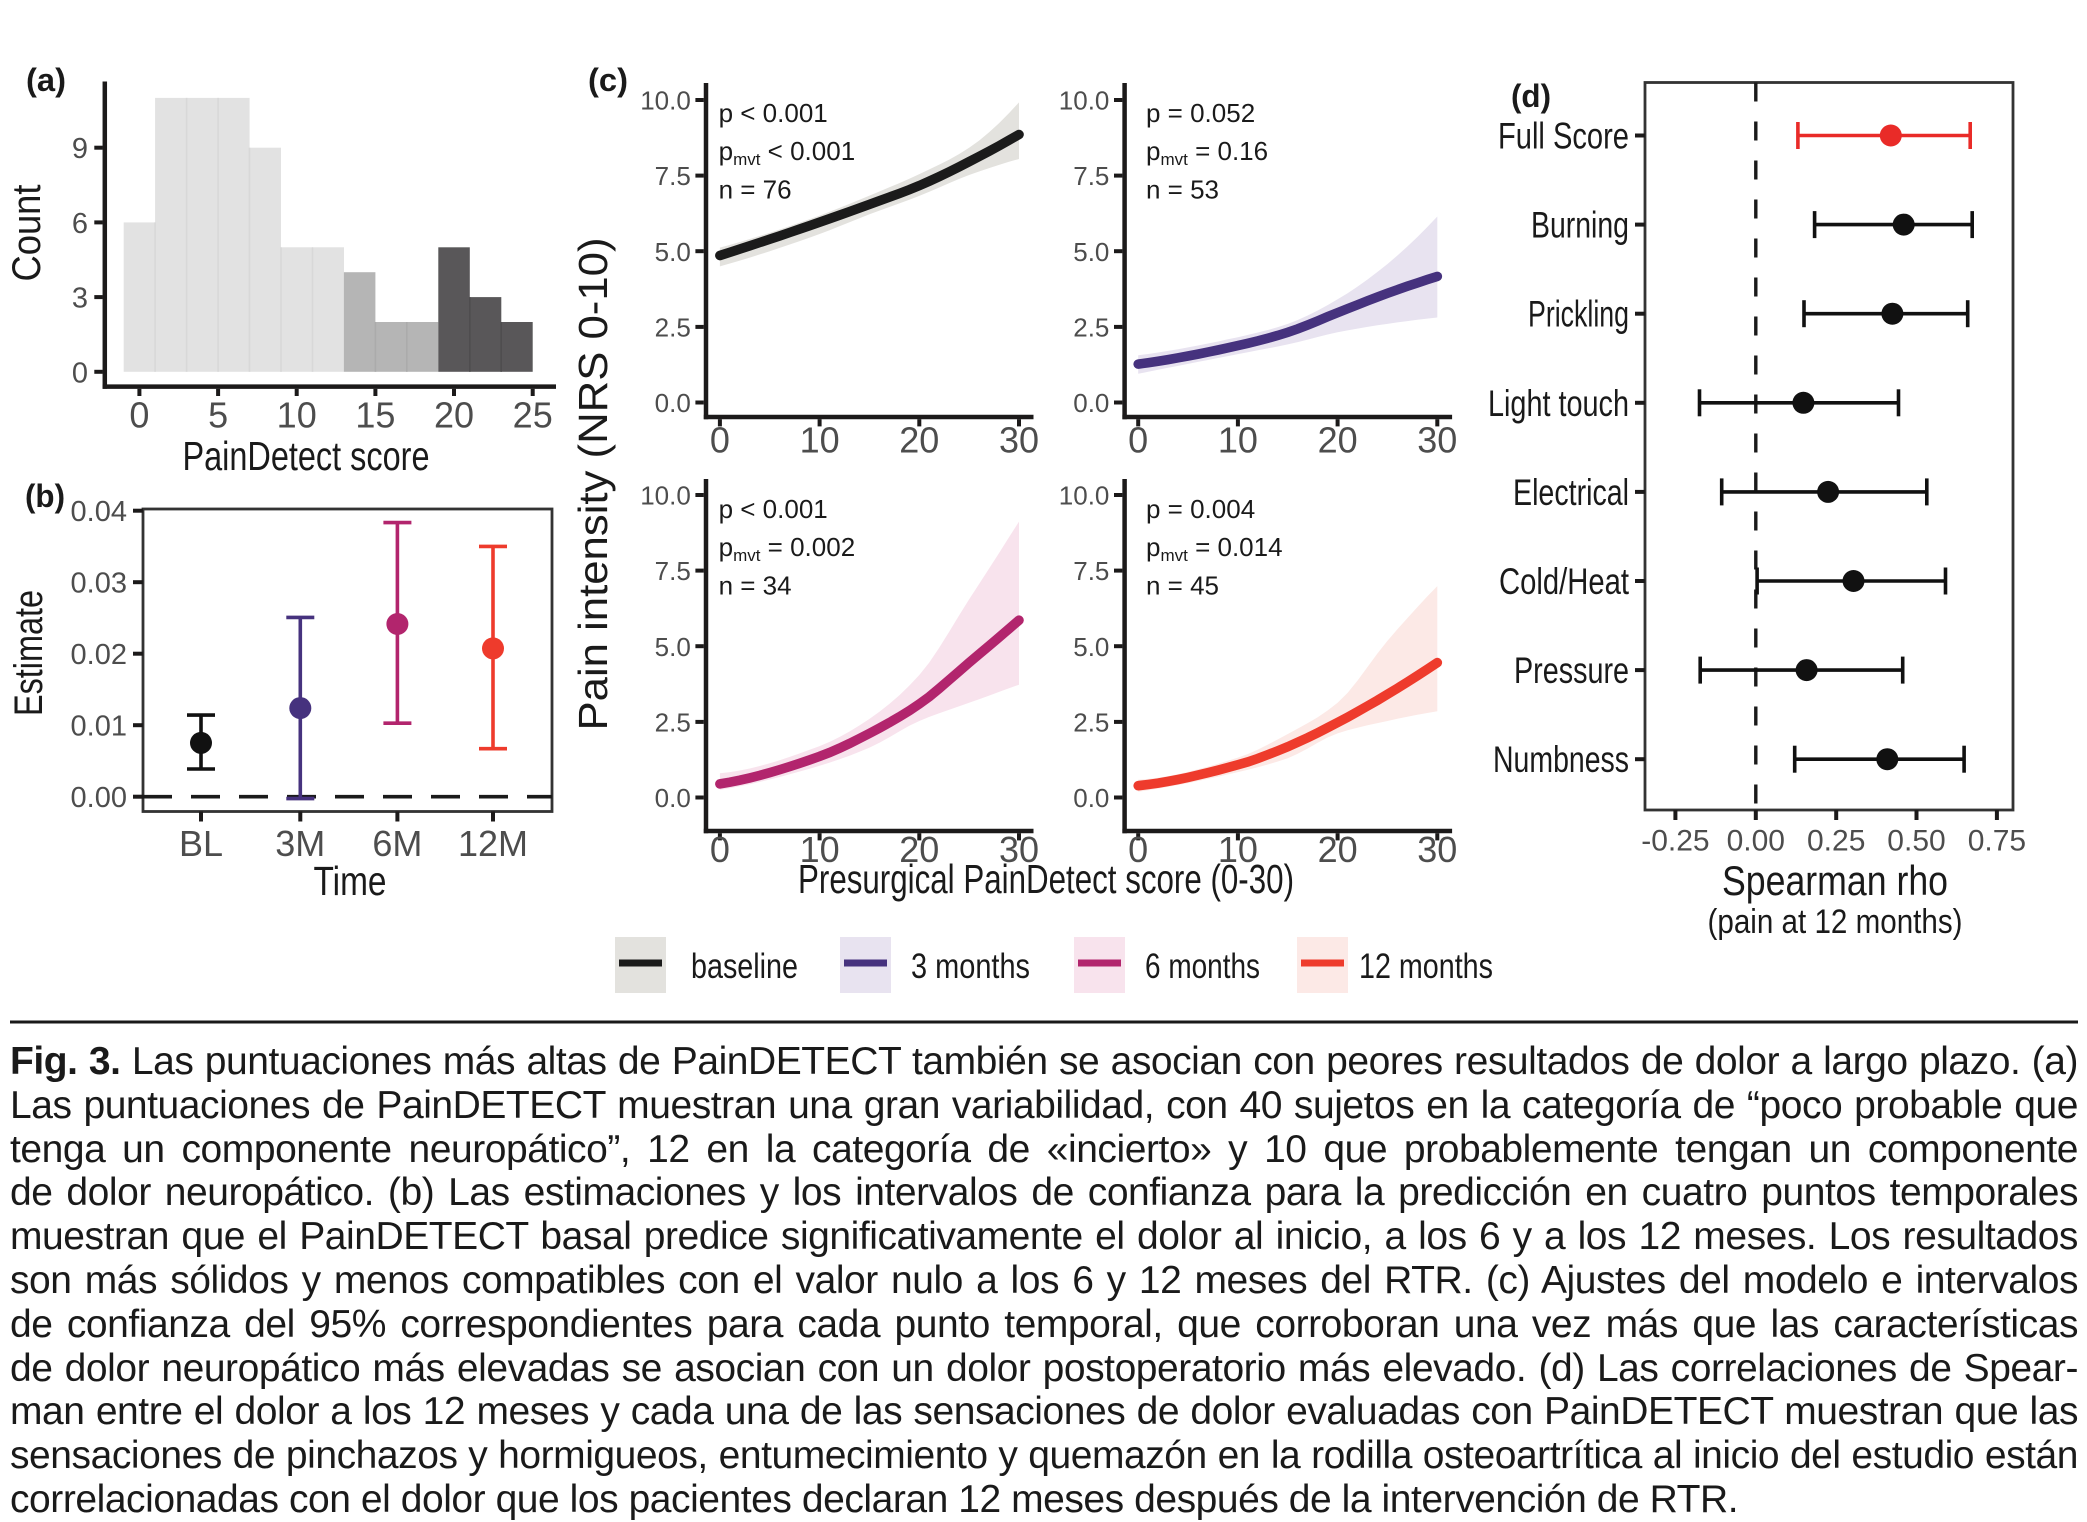  I want to click on svg-text: 0.02, so click(99, 655).